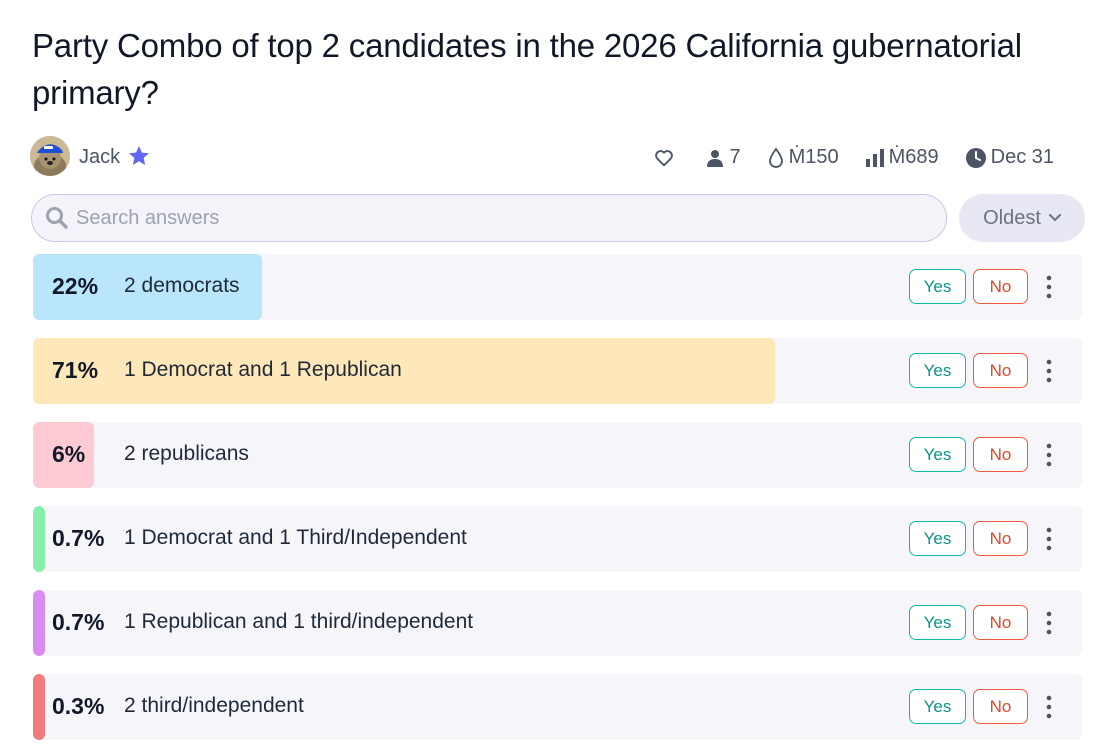 The height and width of the screenshot is (754, 1106). I want to click on answer-row: 6% 2 republicans Yes No, so click(557, 455).